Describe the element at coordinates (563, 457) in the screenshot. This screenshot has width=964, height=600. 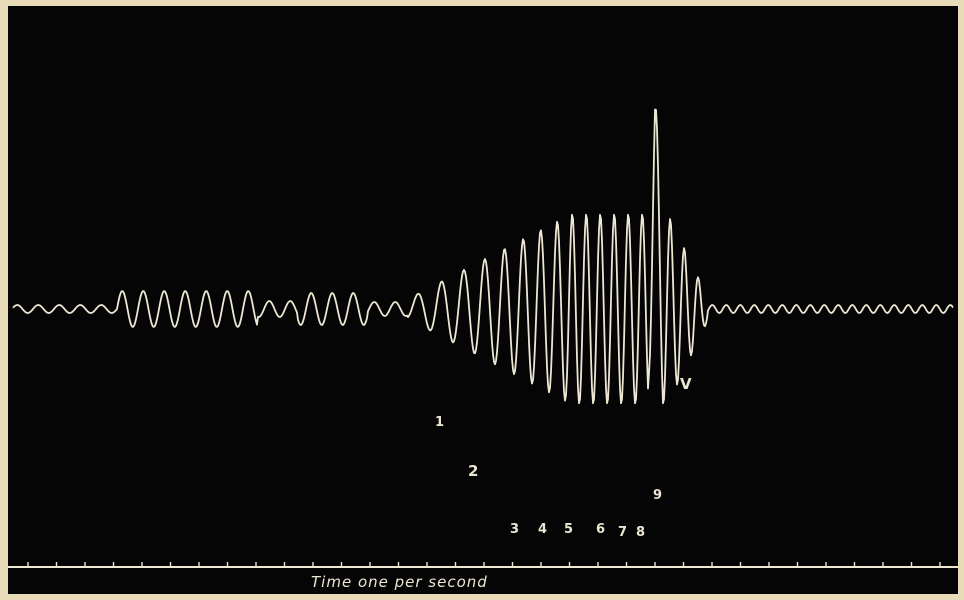
I see `peak-labels: 1 2 3 4 5 6 7 8 9 V` at that location.